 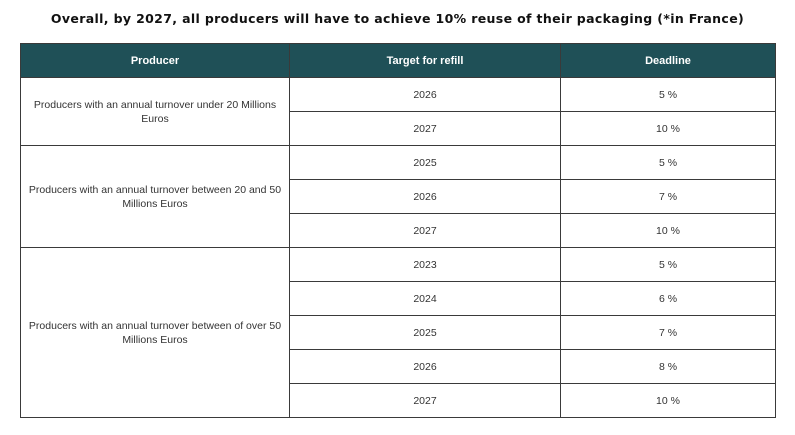 I want to click on year-cell: 2024, so click(x=425, y=298).